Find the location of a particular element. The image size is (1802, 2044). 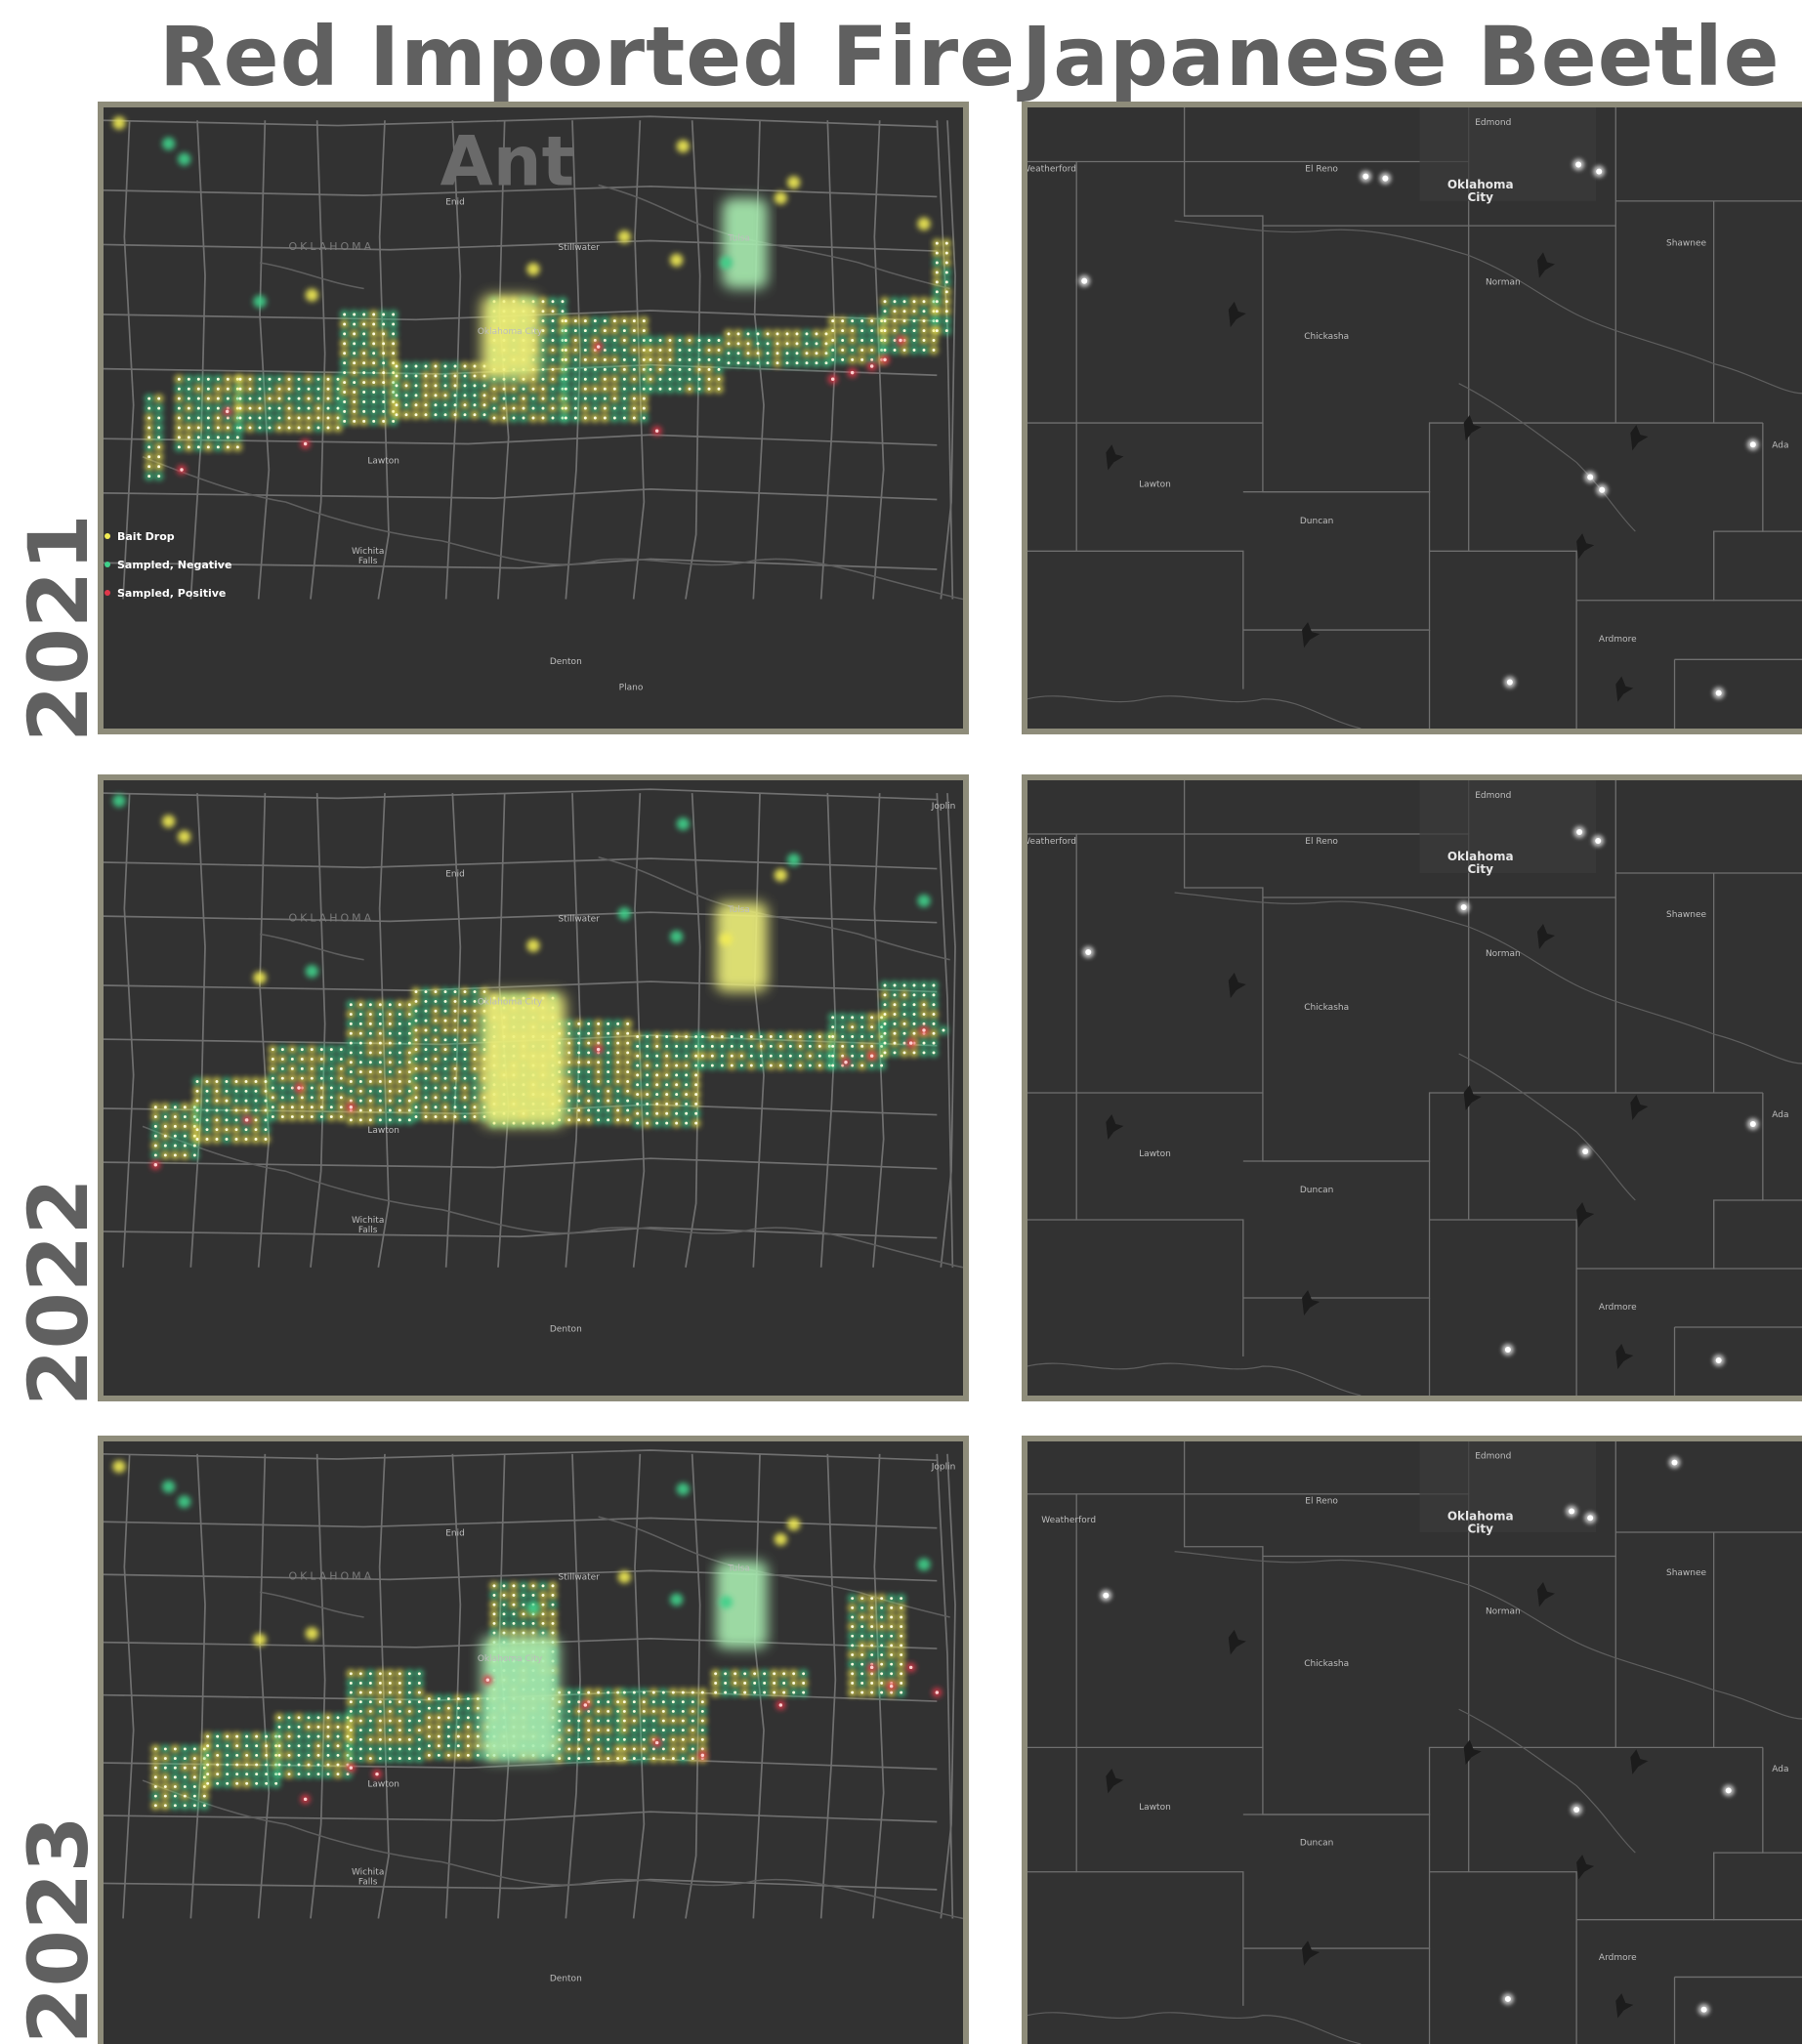

city-label-plano: Plano is located at coordinates (632, 687).